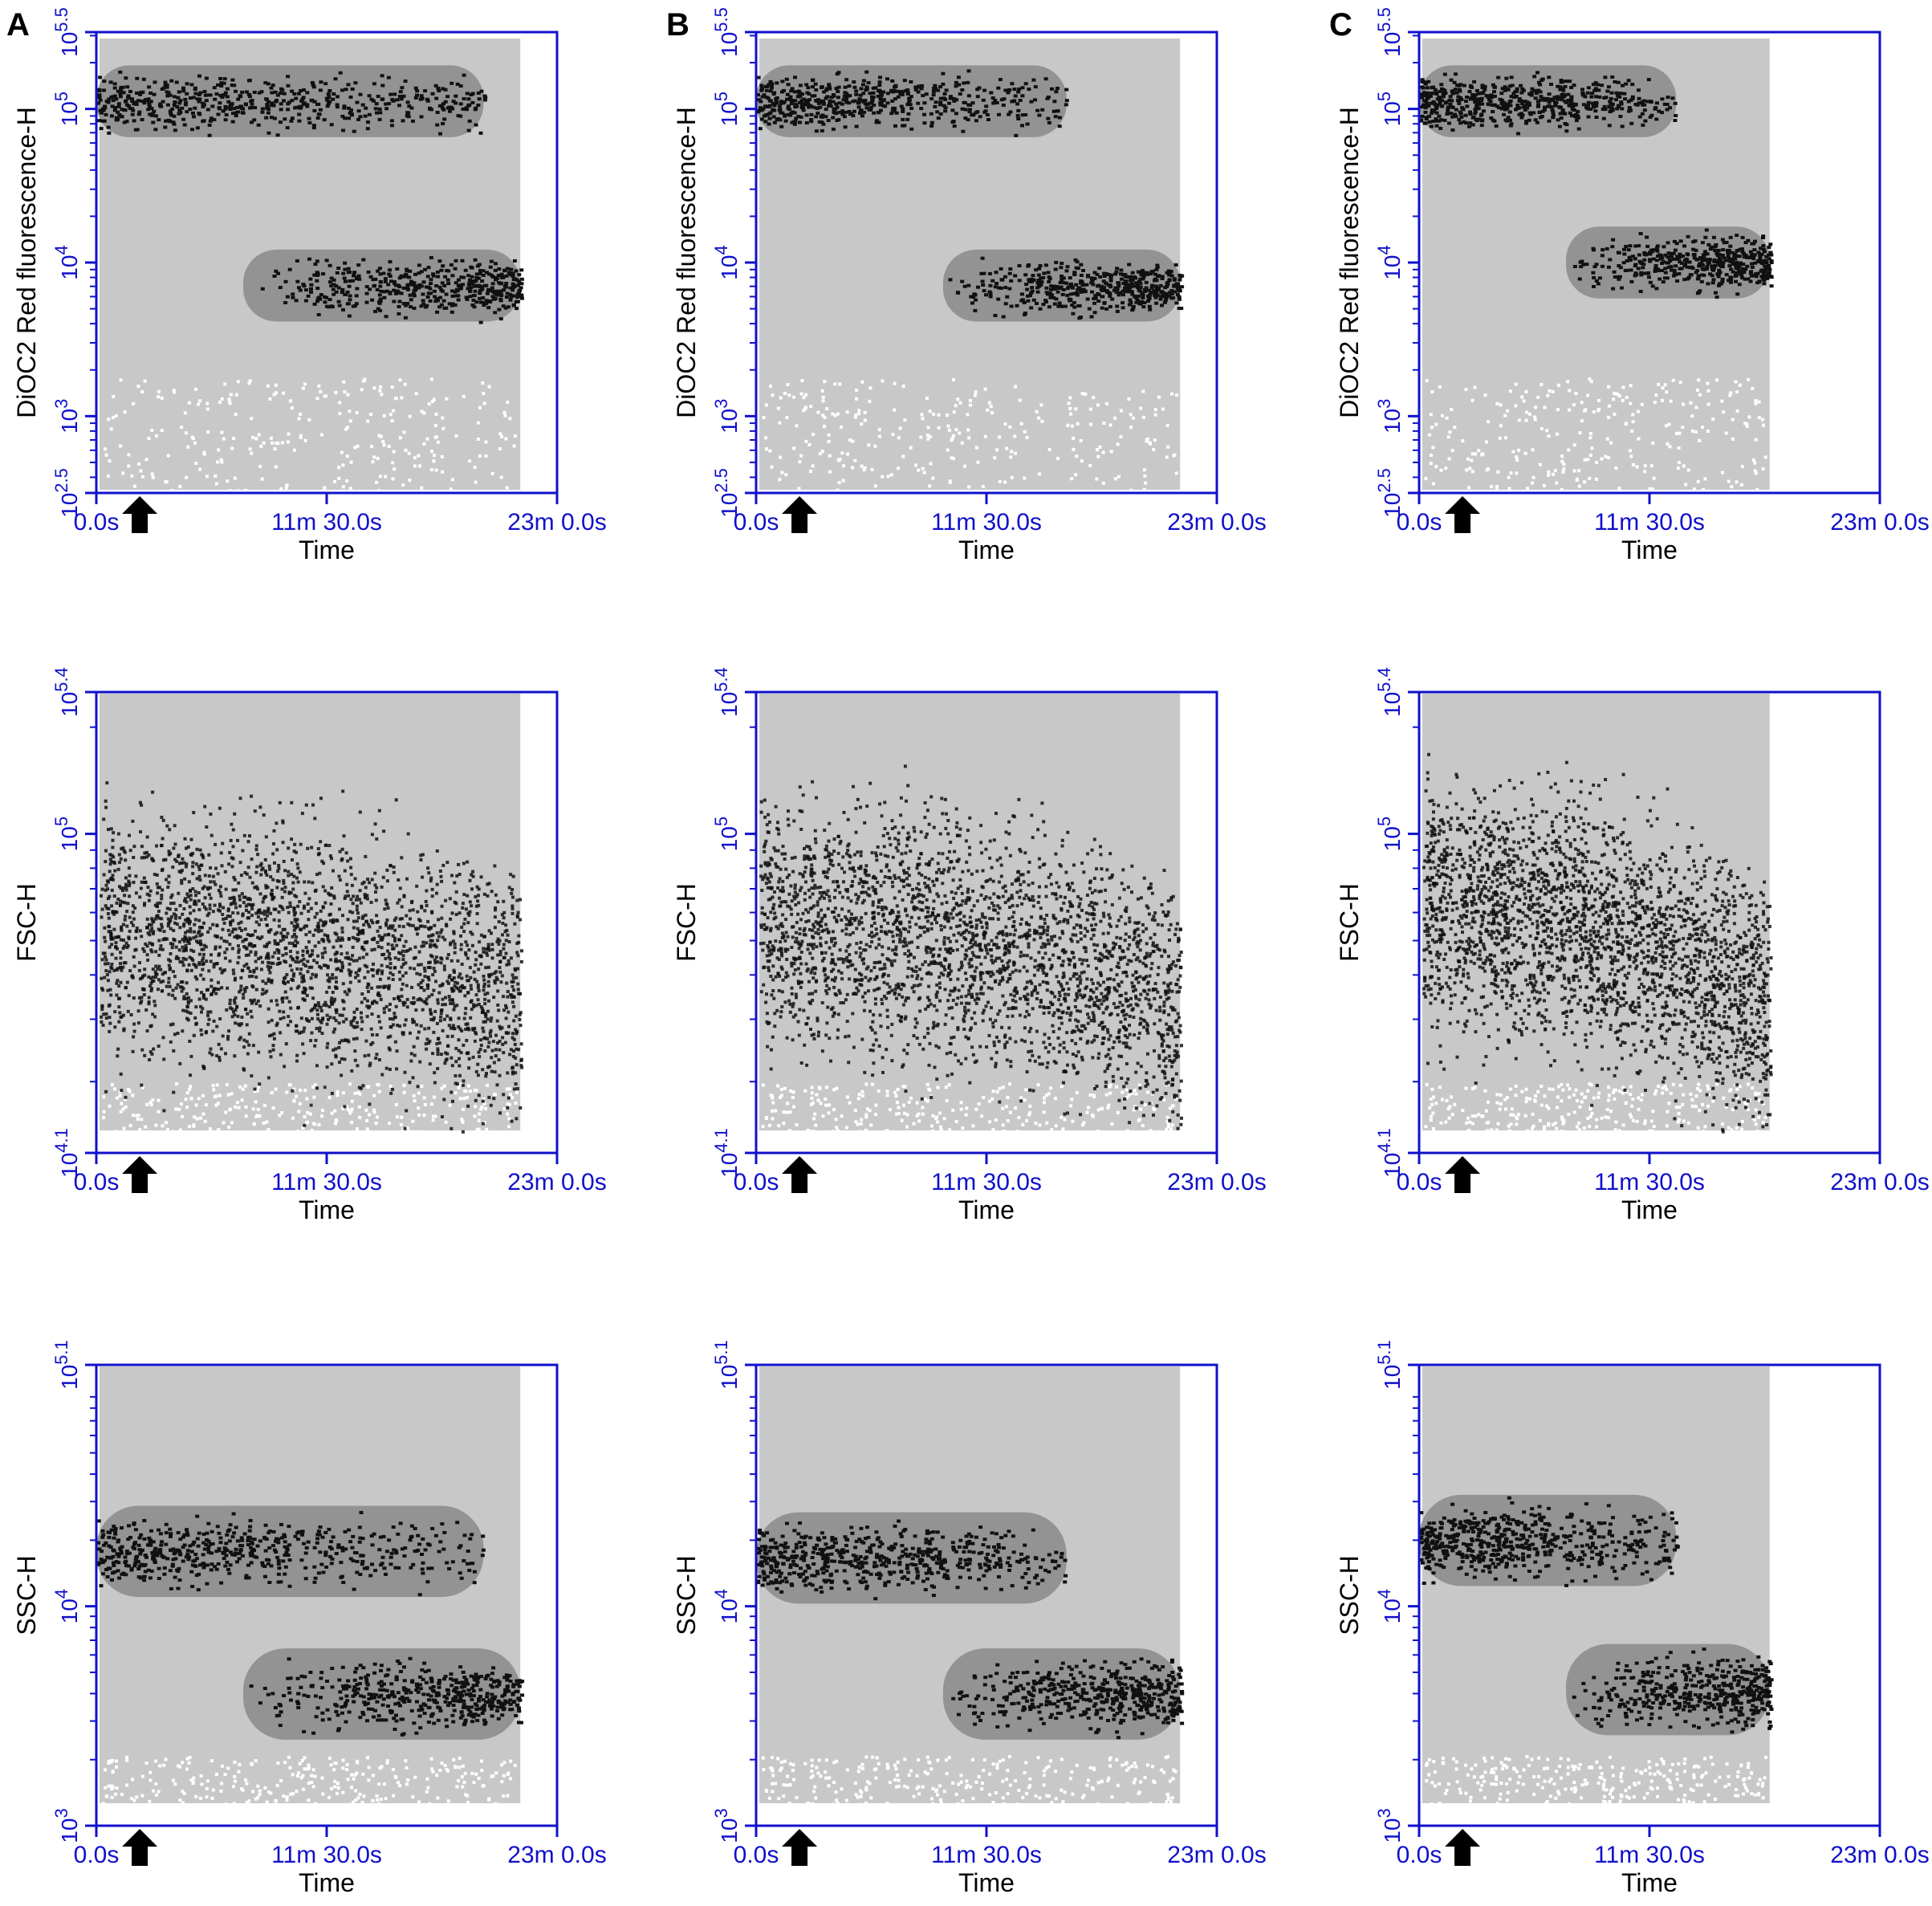 This screenshot has height=1906, width=1932. I want to click on density-background, so click(970, 912).